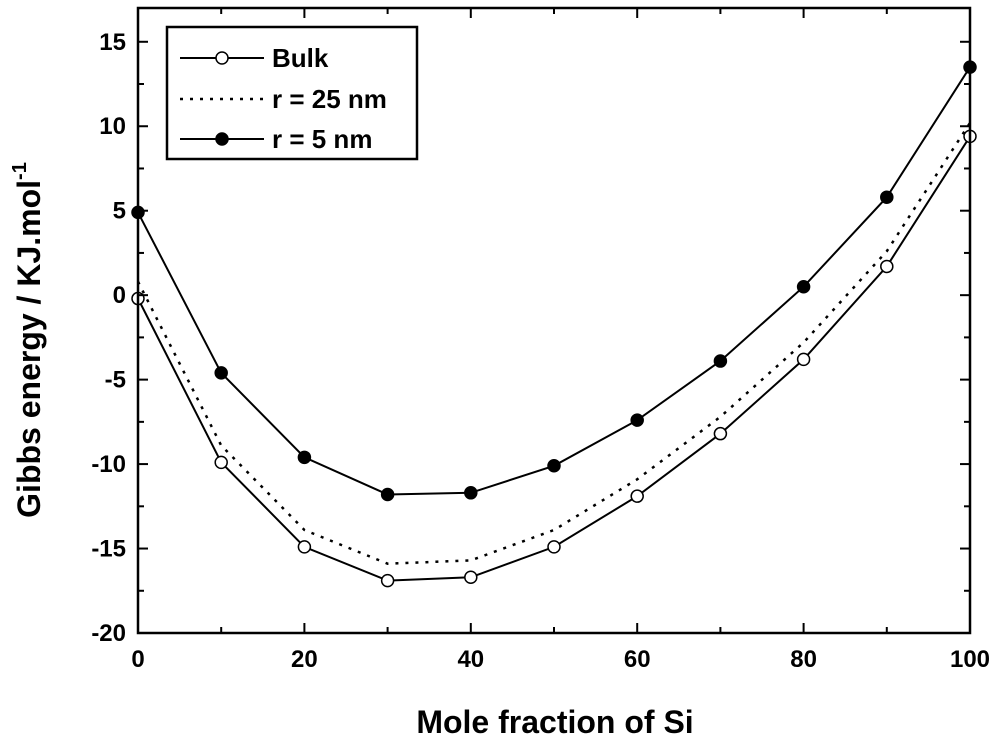 This screenshot has height=741, width=1000. What do you see at coordinates (637, 659) in the screenshot?
I see `x-tick-label: 60` at bounding box center [637, 659].